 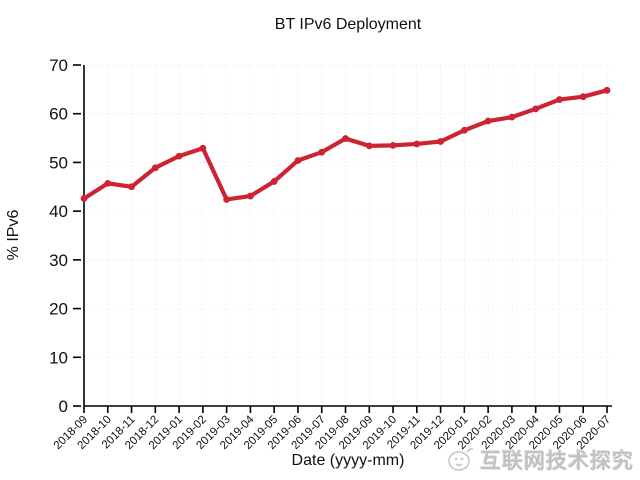 What do you see at coordinates (58, 65) in the screenshot?
I see `svg-text: 70` at bounding box center [58, 65].